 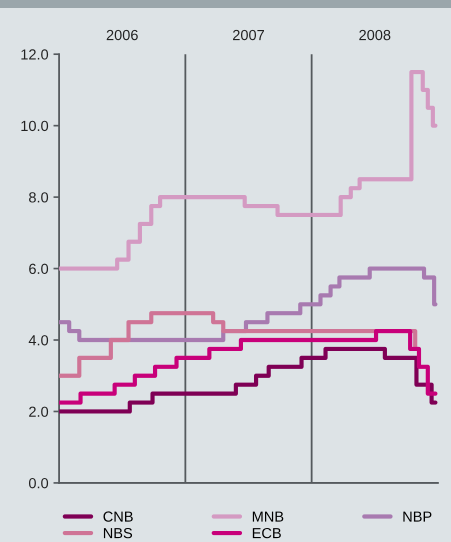 What do you see at coordinates (38, 483) in the screenshot?
I see `y-tick-label: 0.0` at bounding box center [38, 483].